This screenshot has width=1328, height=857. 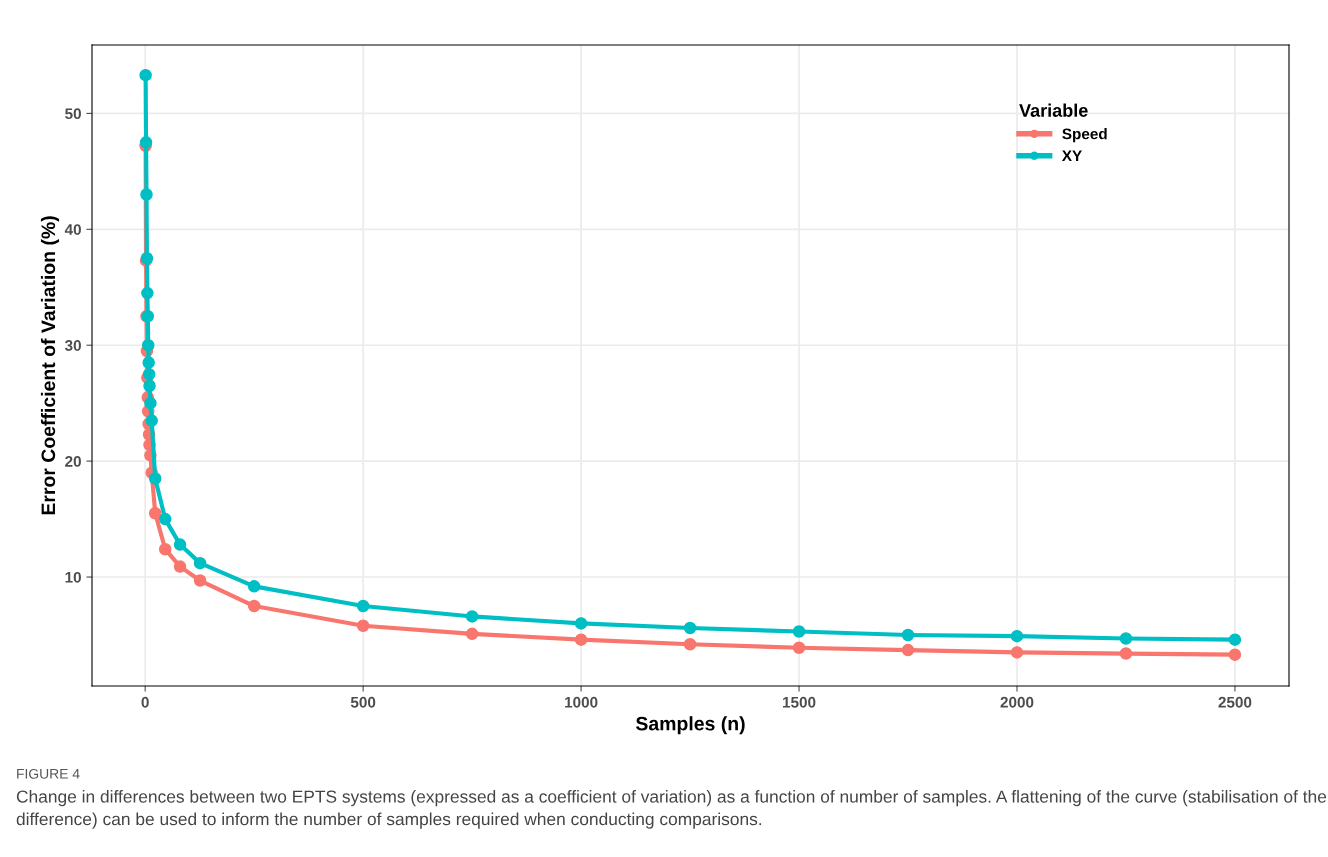 What do you see at coordinates (73, 461) in the screenshot?
I see `y-tick-label: 20` at bounding box center [73, 461].